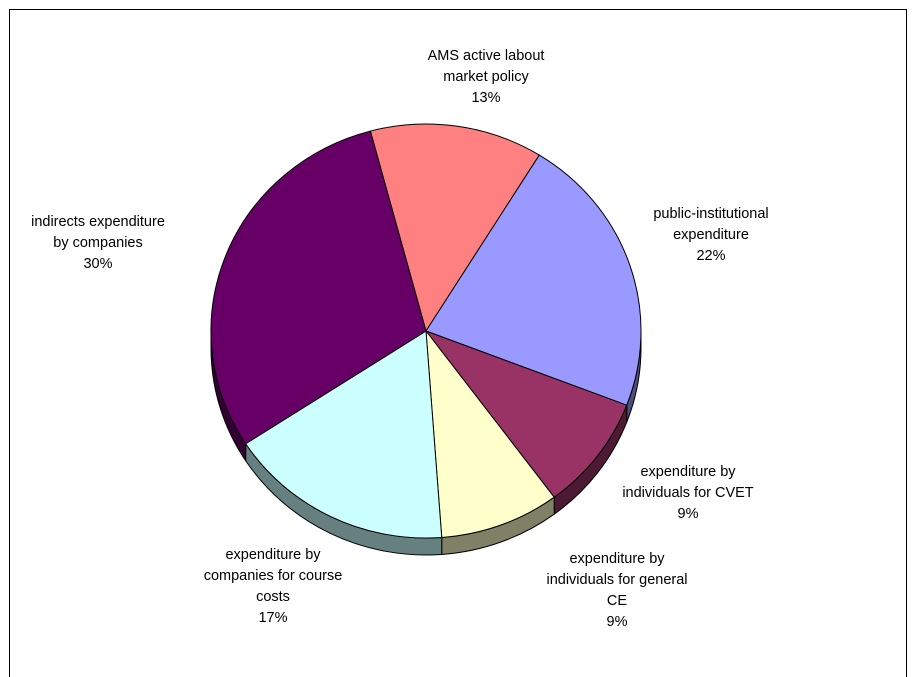 The width and height of the screenshot is (918, 677). I want to click on slice-label-line-3-2: CE, so click(617, 601).